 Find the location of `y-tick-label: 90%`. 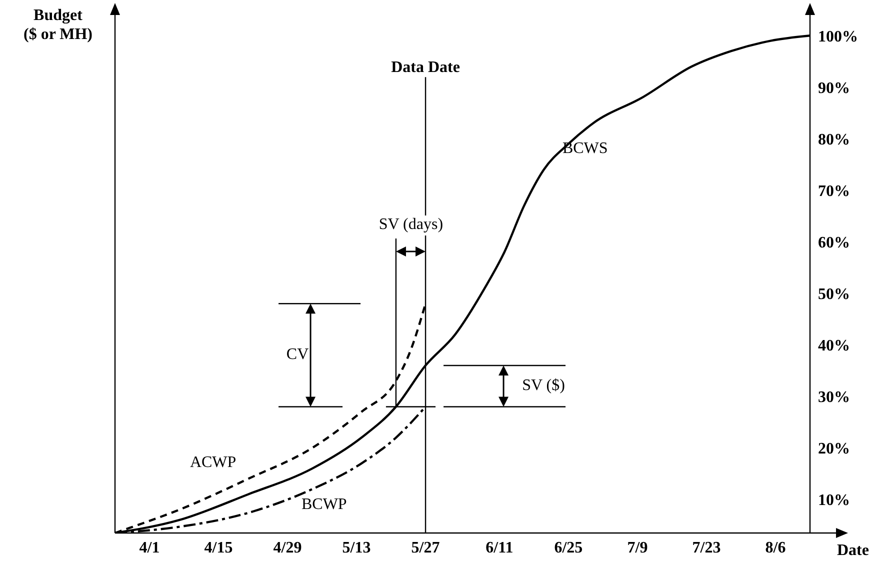

y-tick-label: 90% is located at coordinates (834, 88).